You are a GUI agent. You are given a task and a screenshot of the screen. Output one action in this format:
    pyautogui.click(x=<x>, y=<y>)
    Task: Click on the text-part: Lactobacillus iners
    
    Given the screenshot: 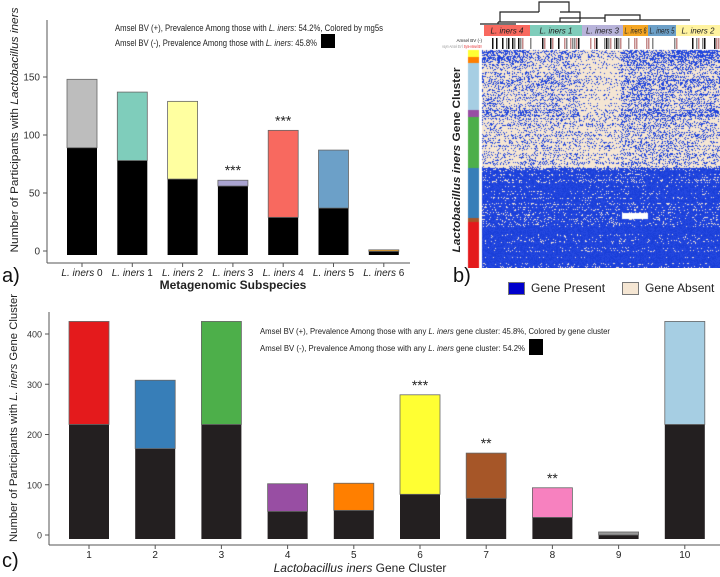 What is the action you would take?
    pyautogui.click(x=15, y=56)
    